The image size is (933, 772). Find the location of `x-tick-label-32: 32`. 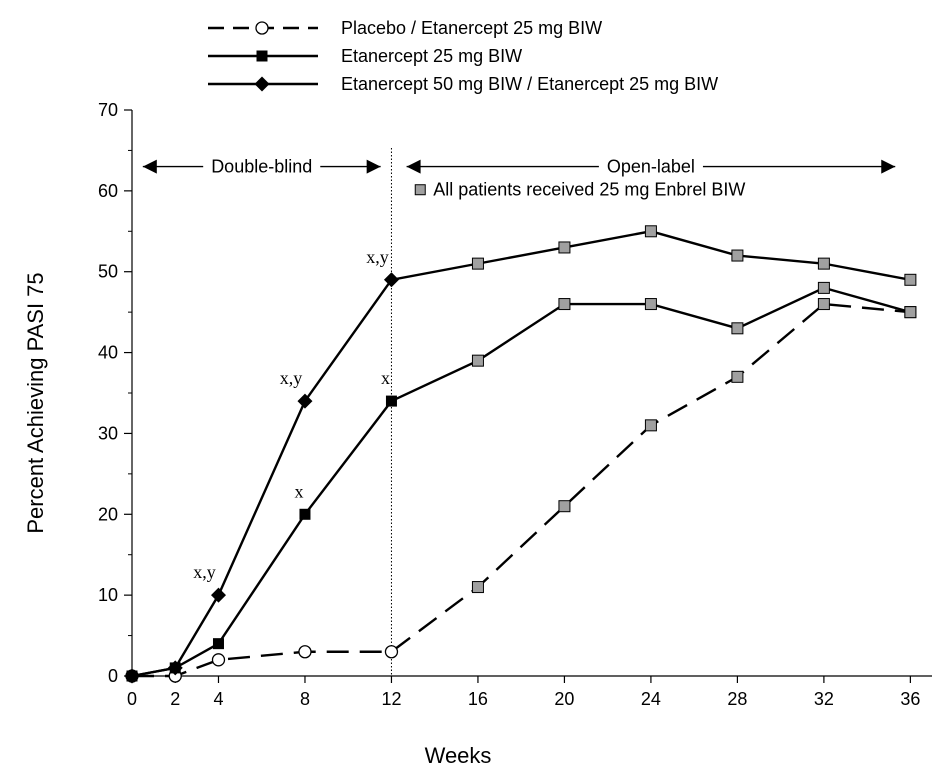

x-tick-label-32: 32 is located at coordinates (824, 699).